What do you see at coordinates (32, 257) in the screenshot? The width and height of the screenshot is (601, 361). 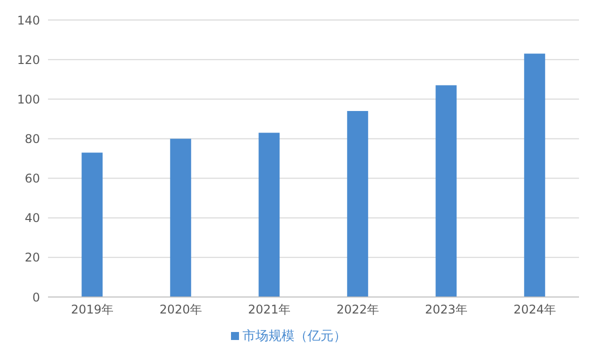 I see `y-tick-label: 20` at bounding box center [32, 257].